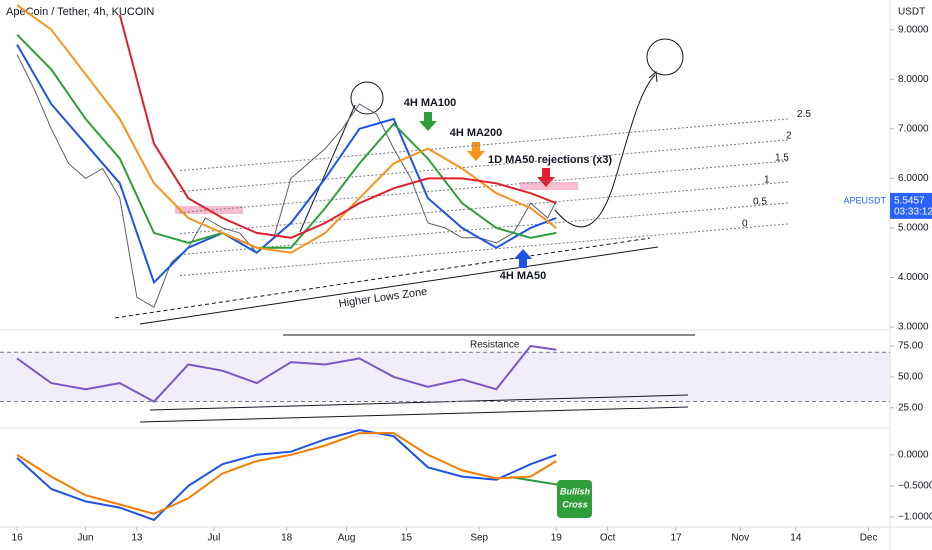 The height and width of the screenshot is (550, 932). Describe the element at coordinates (605, 151) in the screenshot. I see `projection-arrow` at that location.